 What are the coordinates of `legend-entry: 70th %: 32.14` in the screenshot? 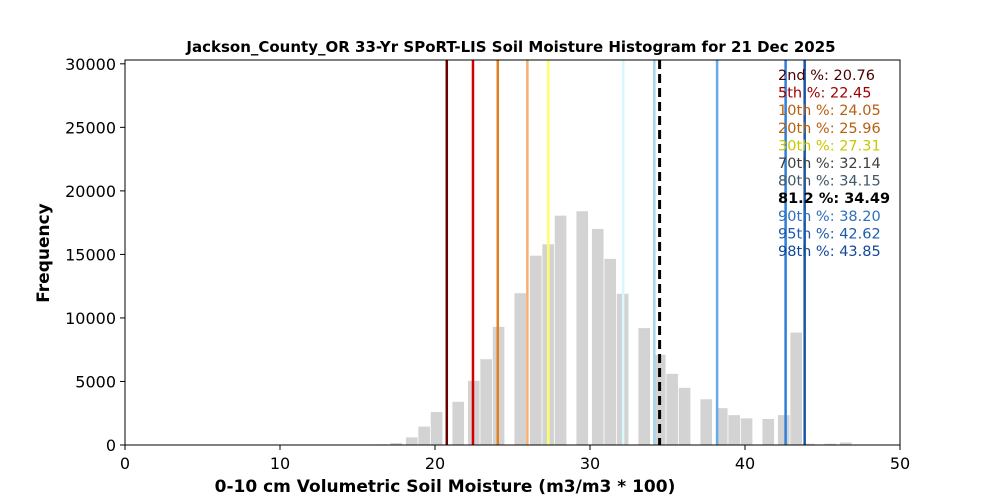 It's located at (829, 164).